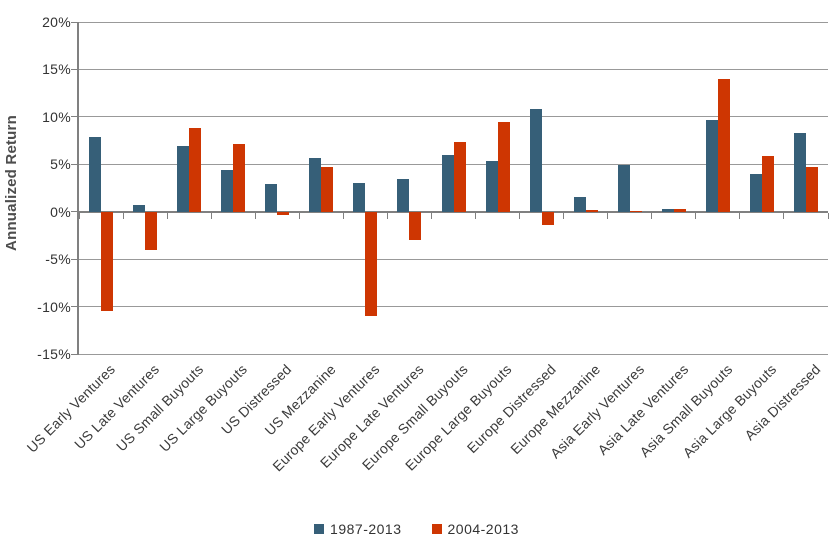 The height and width of the screenshot is (540, 833). I want to click on legend-label: 1987-2013, so click(366, 529).